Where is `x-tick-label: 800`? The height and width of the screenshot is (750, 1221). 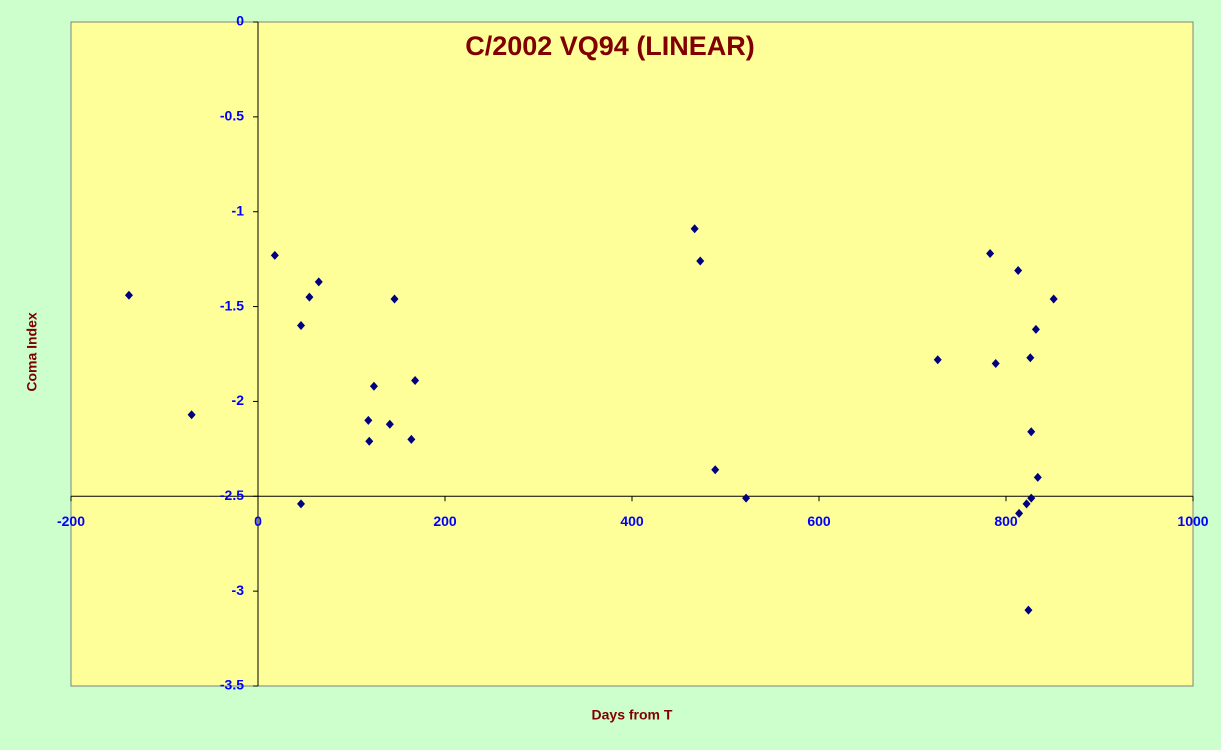 x-tick-label: 800 is located at coordinates (1006, 521).